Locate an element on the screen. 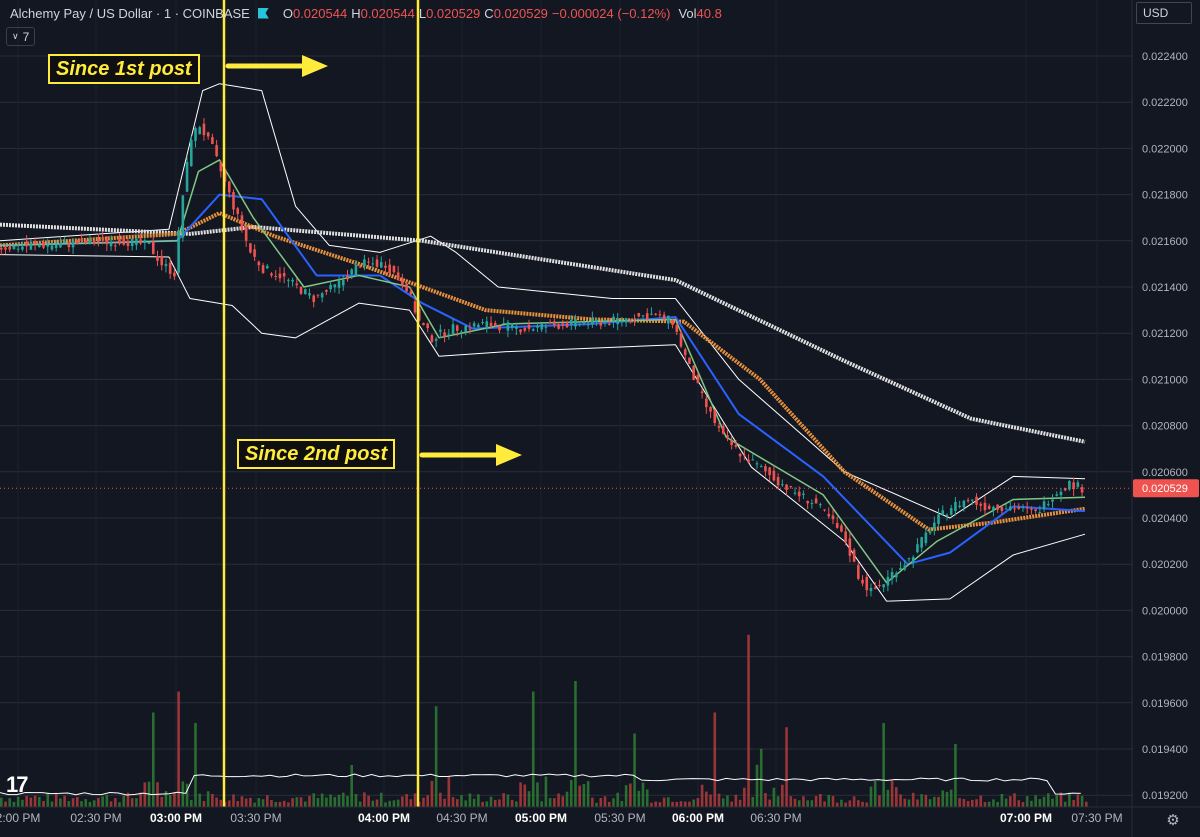 This screenshot has width=1200, height=837. tradingview-logo: 17 is located at coordinates (17, 784).